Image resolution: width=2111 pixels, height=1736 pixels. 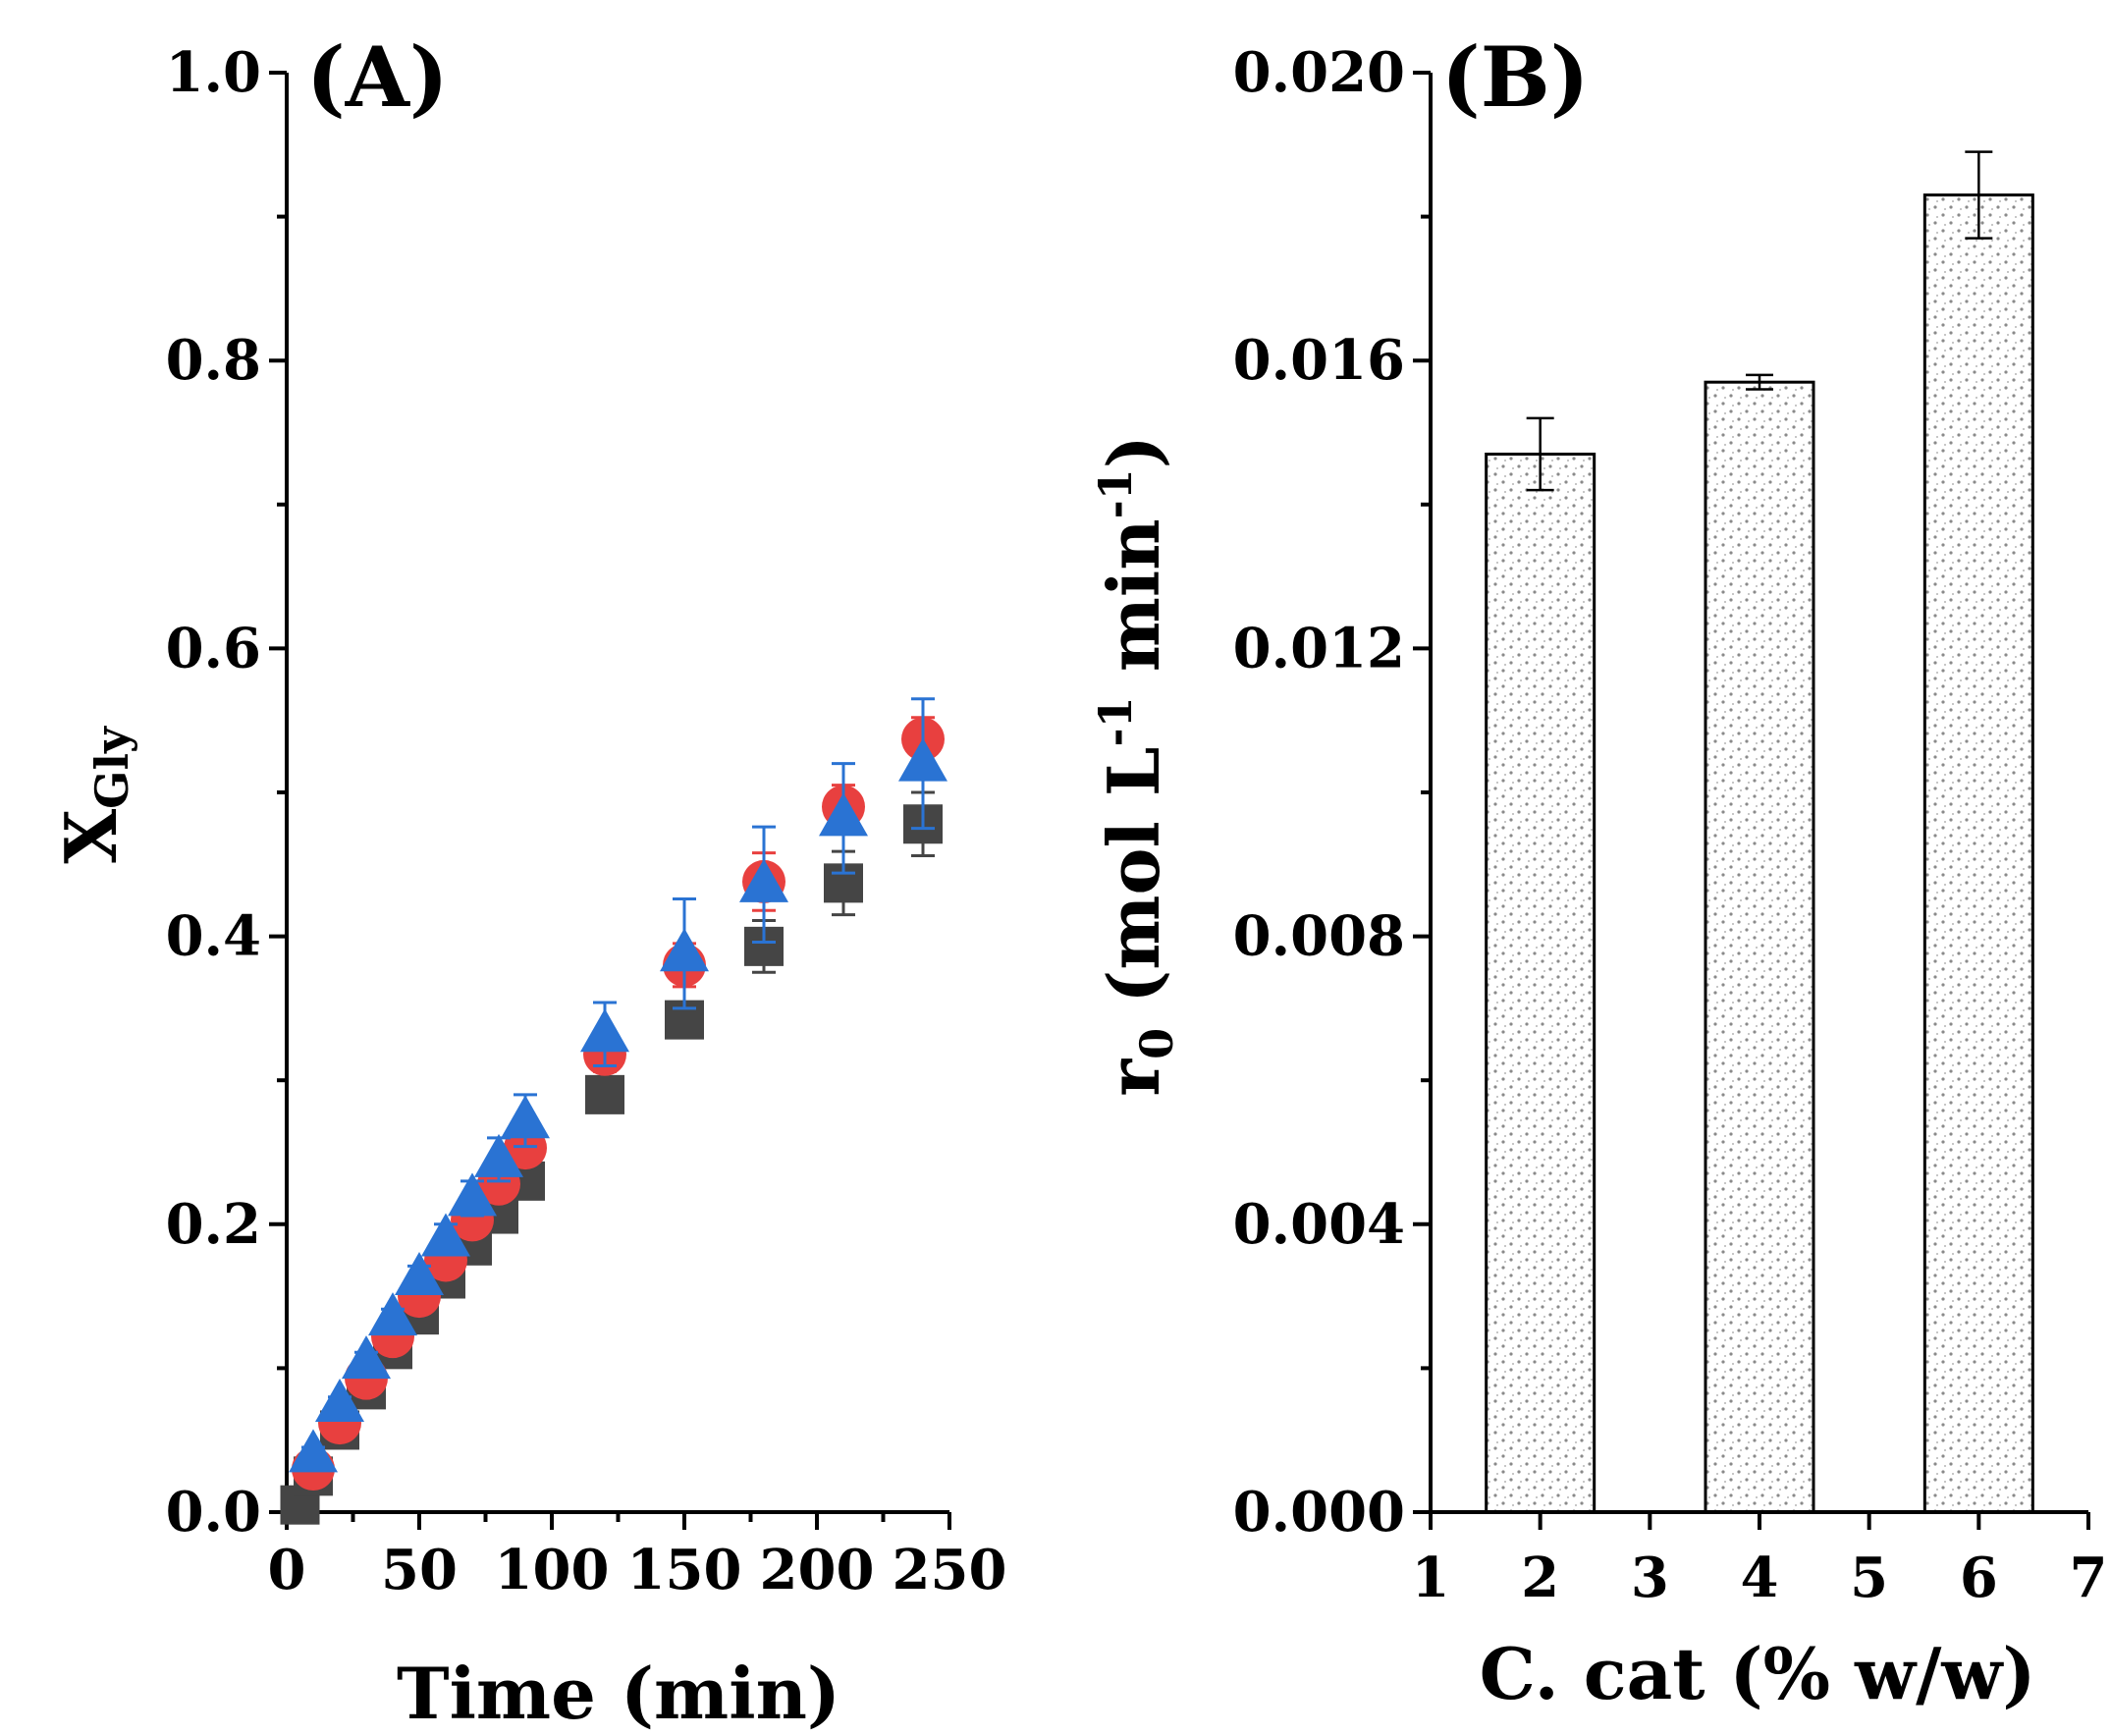 What do you see at coordinates (1133, 1077) in the screenshot?
I see `y-title-prefix: r` at bounding box center [1133, 1077].